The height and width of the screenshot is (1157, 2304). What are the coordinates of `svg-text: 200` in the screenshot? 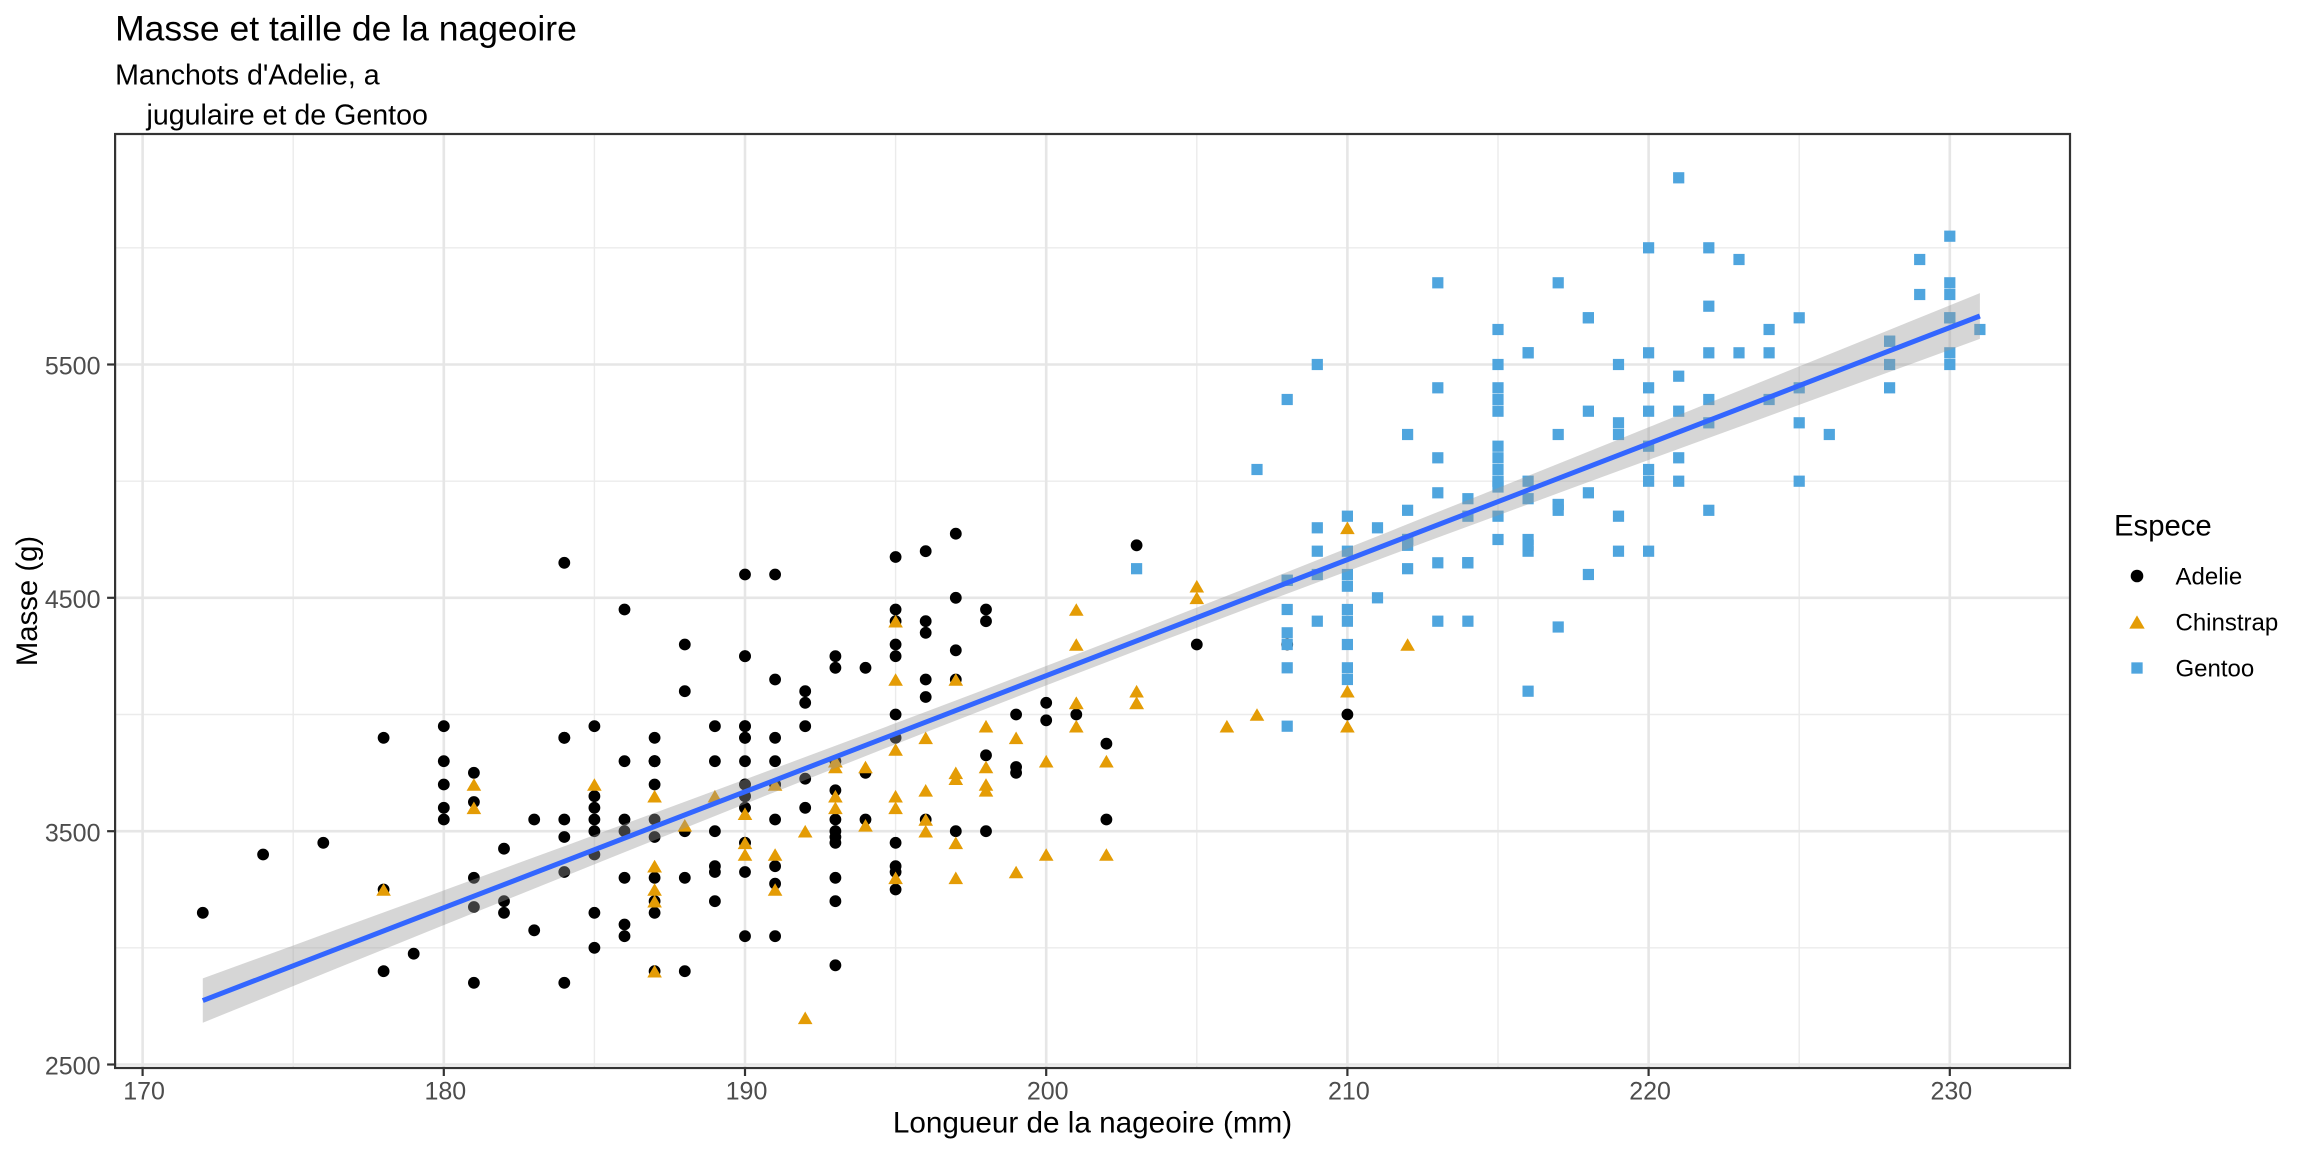 It's located at (1048, 1092).